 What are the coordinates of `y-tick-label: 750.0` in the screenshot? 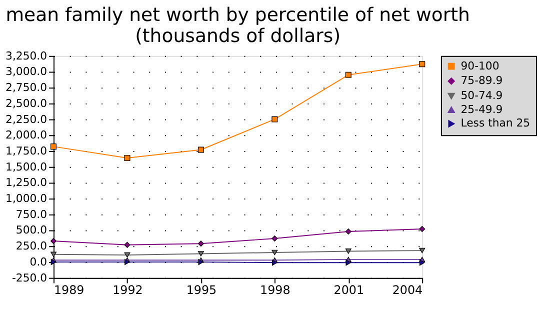 It's located at (32, 214).